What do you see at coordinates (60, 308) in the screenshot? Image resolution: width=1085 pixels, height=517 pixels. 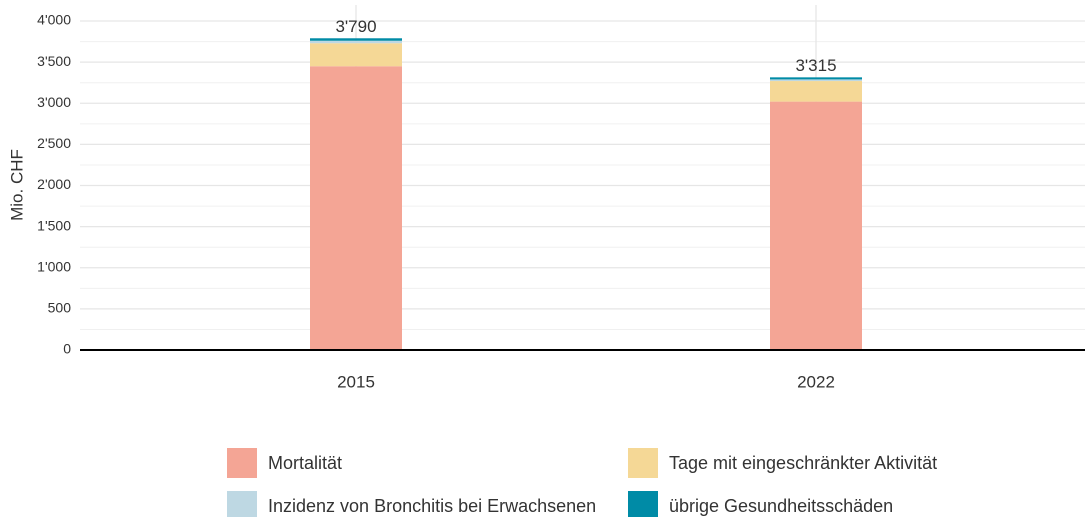 I see `y-tick-label: 500` at bounding box center [60, 308].